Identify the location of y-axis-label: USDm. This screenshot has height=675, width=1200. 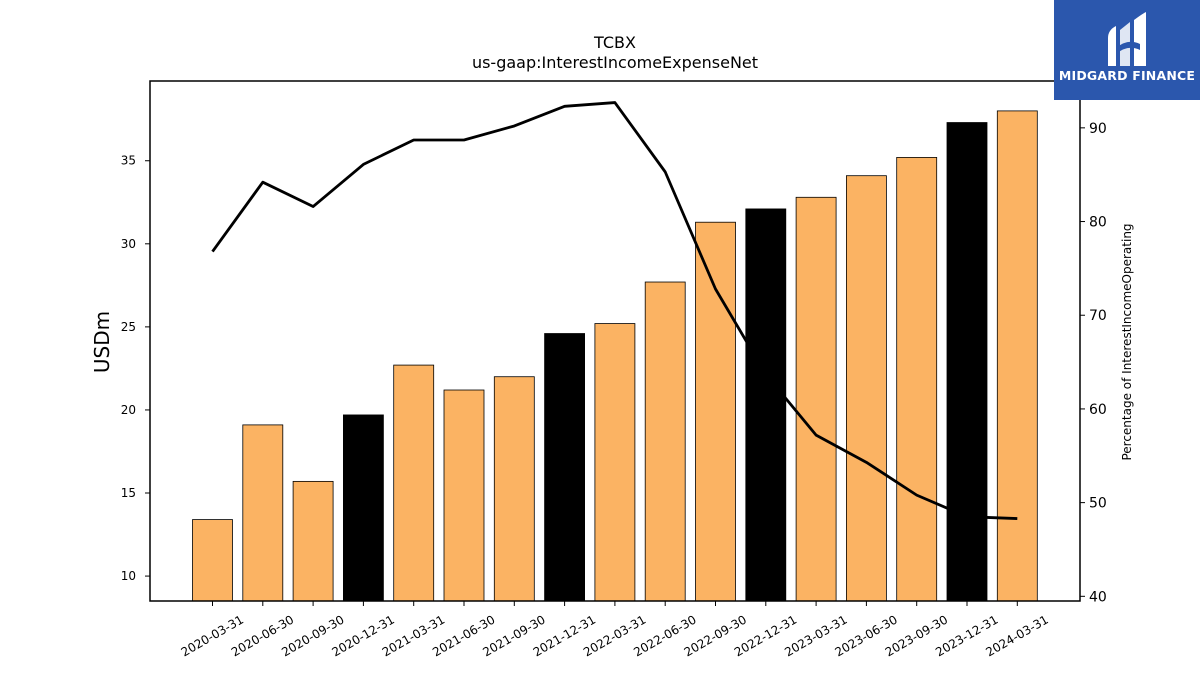
(102, 342).